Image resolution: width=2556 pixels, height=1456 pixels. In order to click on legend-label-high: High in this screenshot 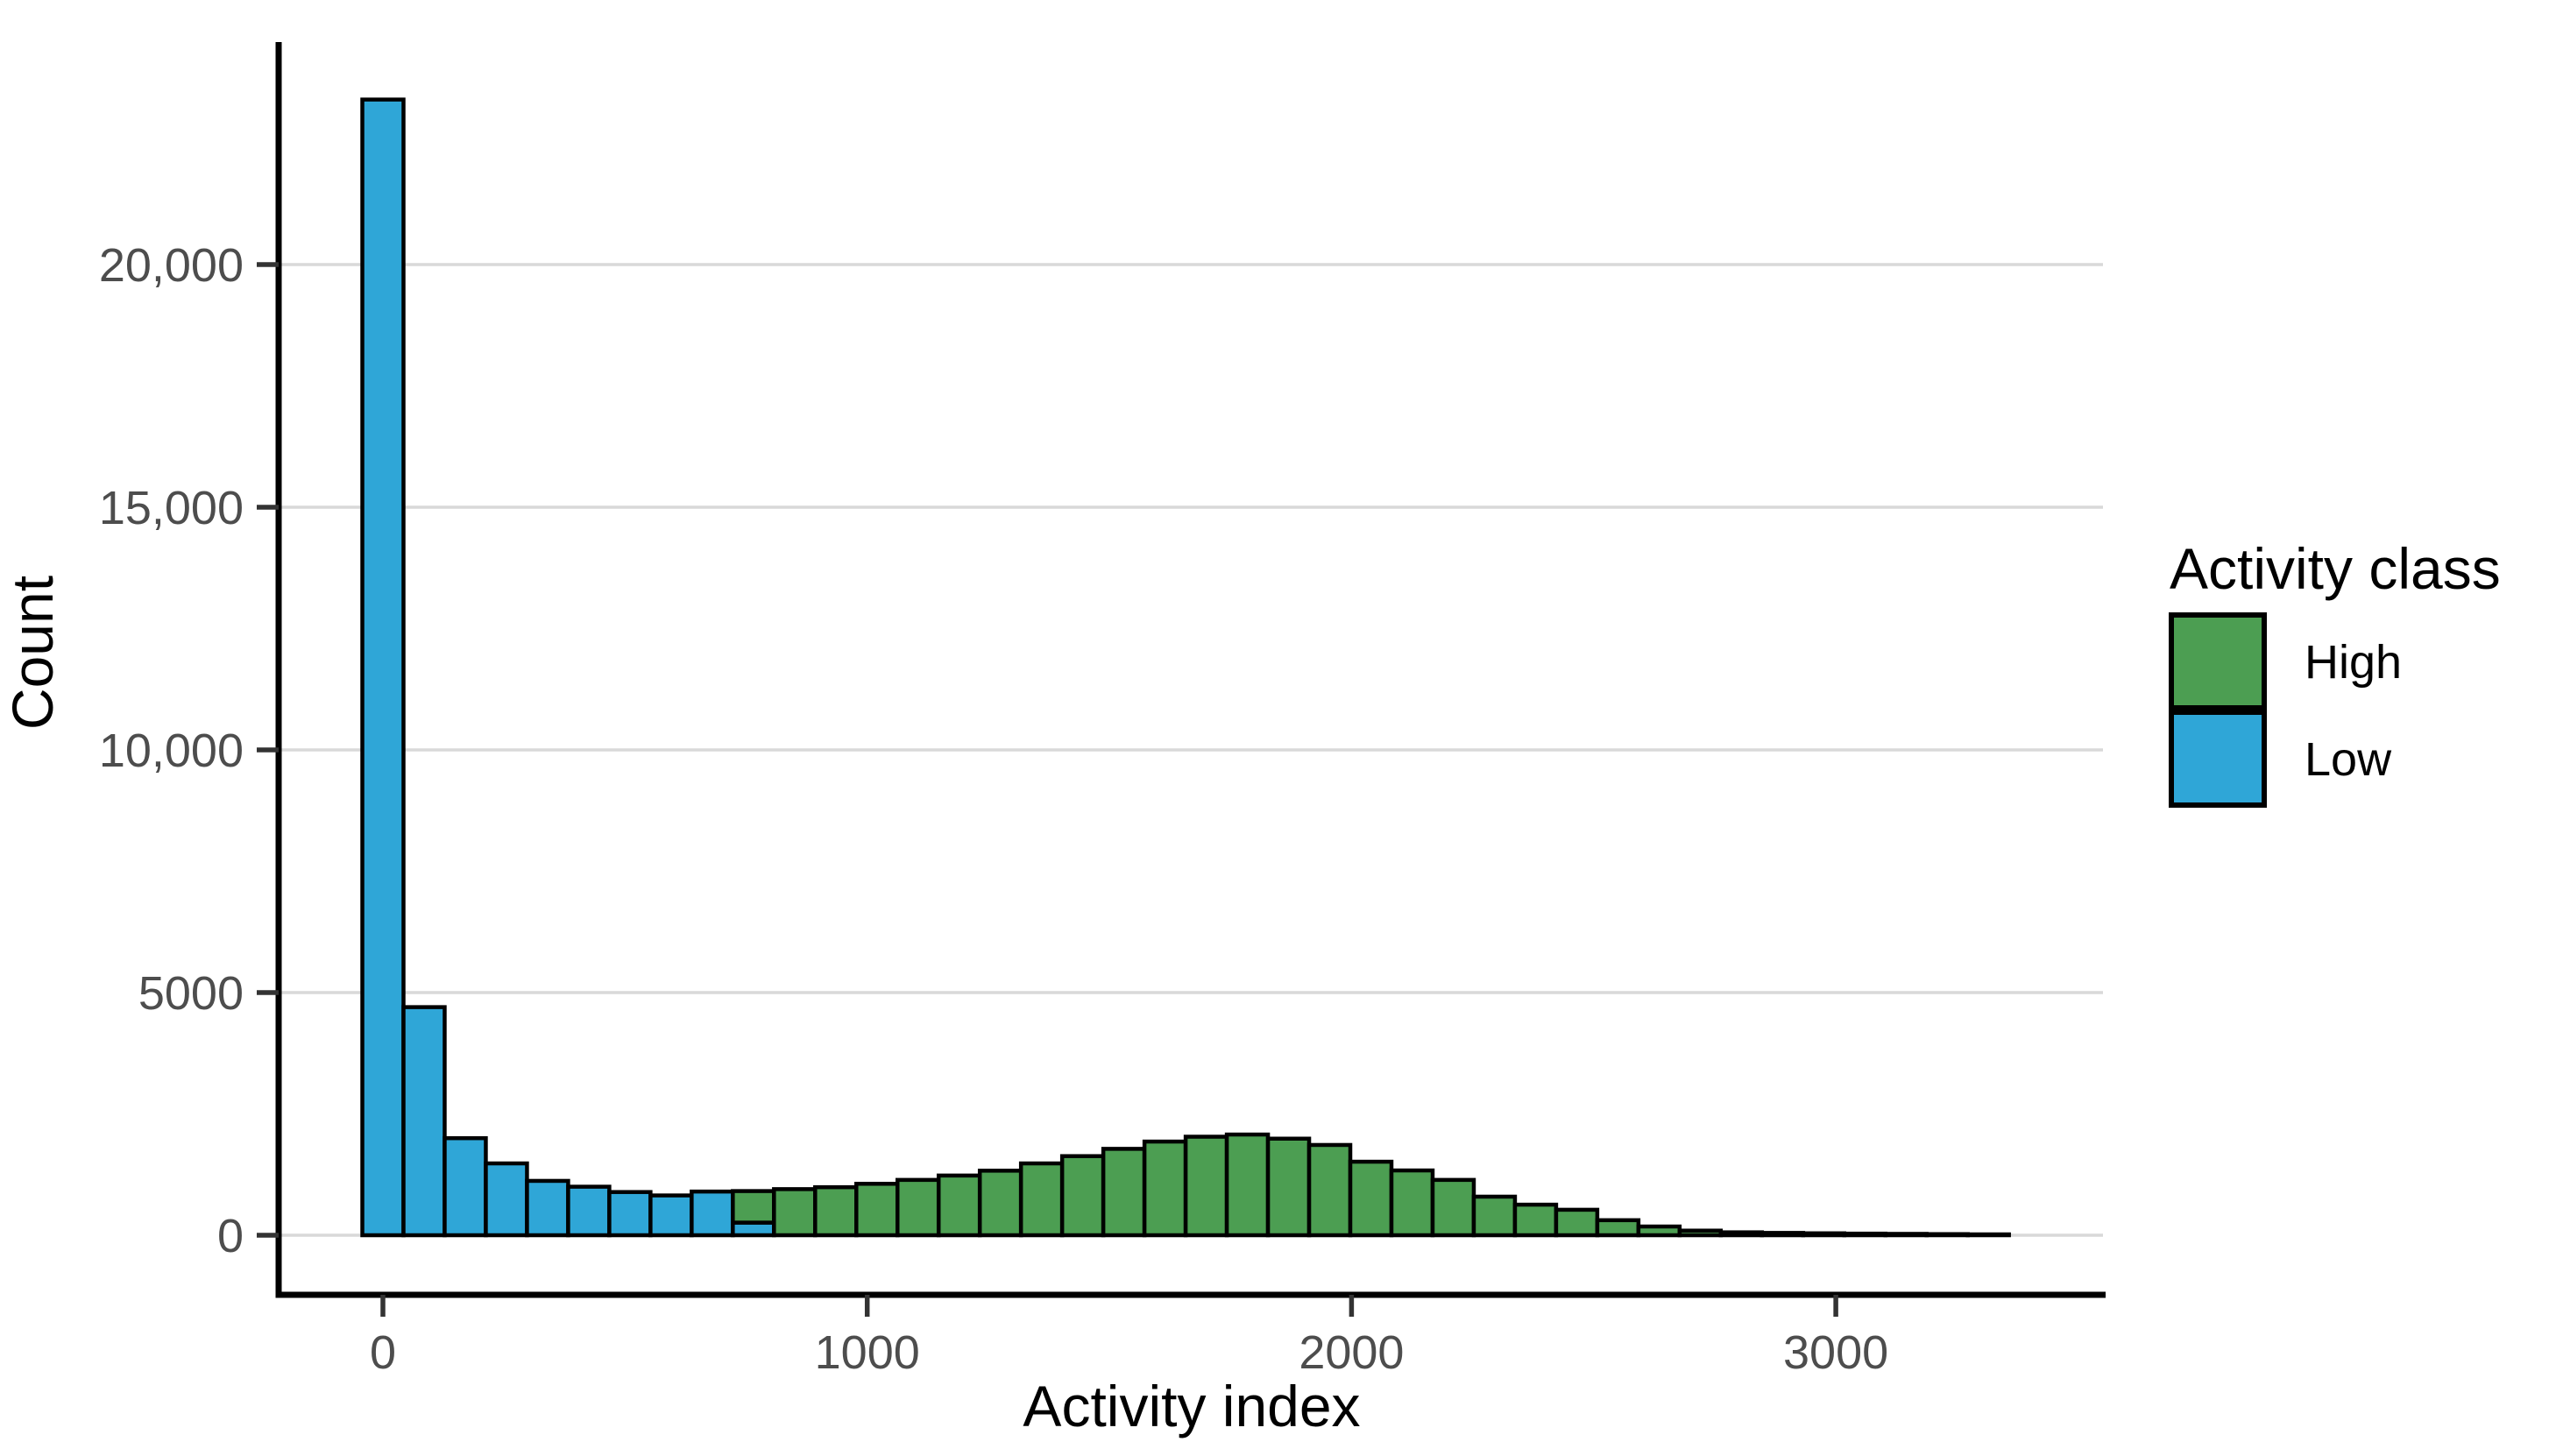, I will do `click(2354, 662)`.